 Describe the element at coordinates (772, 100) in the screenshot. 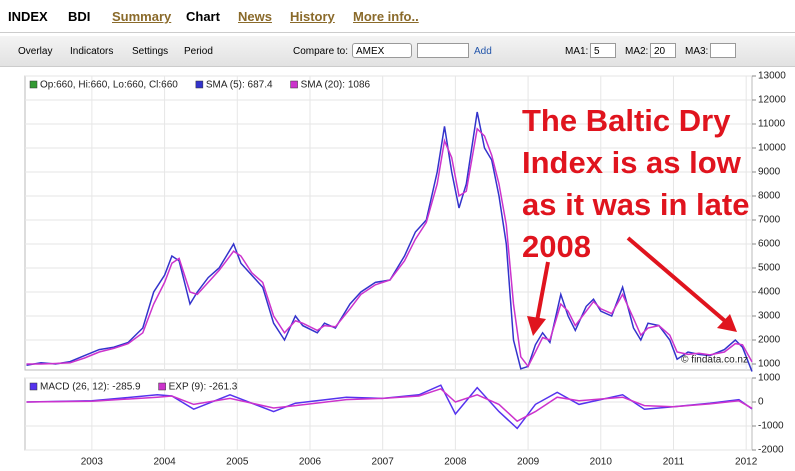

I see `y-tick-label: 12000` at that location.